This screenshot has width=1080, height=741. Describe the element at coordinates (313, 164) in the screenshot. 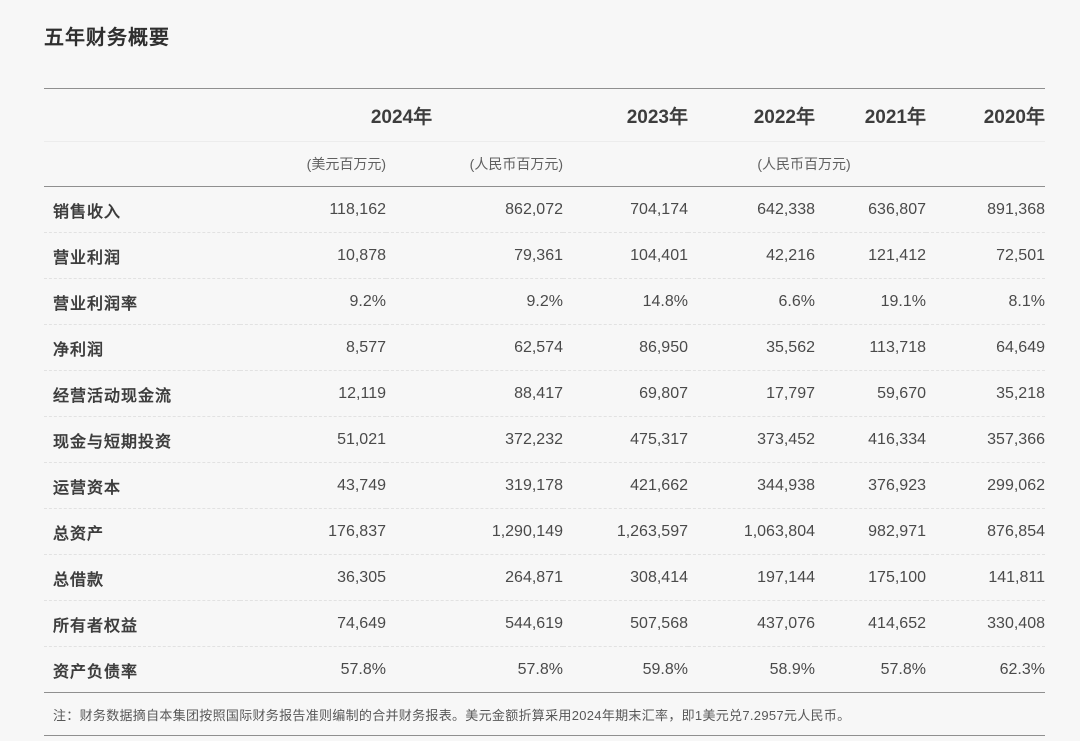

I see `unit-usd-header: (美元百万元)` at that location.